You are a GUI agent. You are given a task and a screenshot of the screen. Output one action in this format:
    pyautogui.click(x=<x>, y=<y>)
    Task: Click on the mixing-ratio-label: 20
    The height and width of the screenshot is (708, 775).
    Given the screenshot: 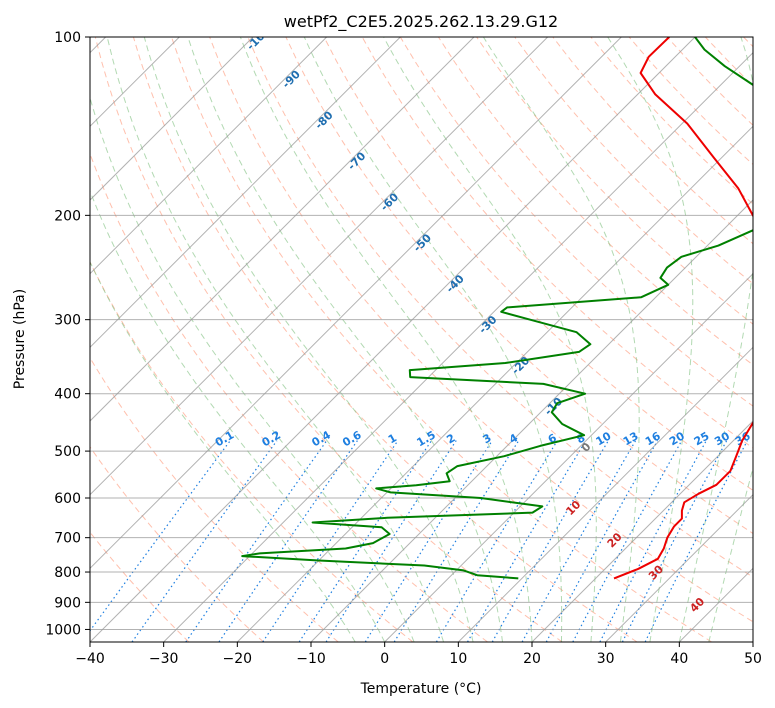 What is the action you would take?
    pyautogui.click(x=677, y=438)
    